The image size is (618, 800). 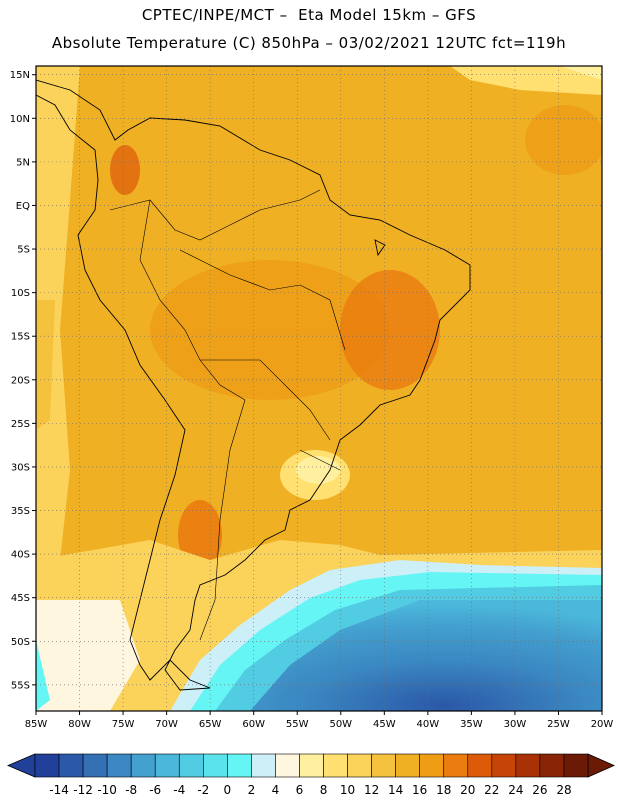 What do you see at coordinates (558, 724) in the screenshot?
I see `lon-label: 25W` at bounding box center [558, 724].